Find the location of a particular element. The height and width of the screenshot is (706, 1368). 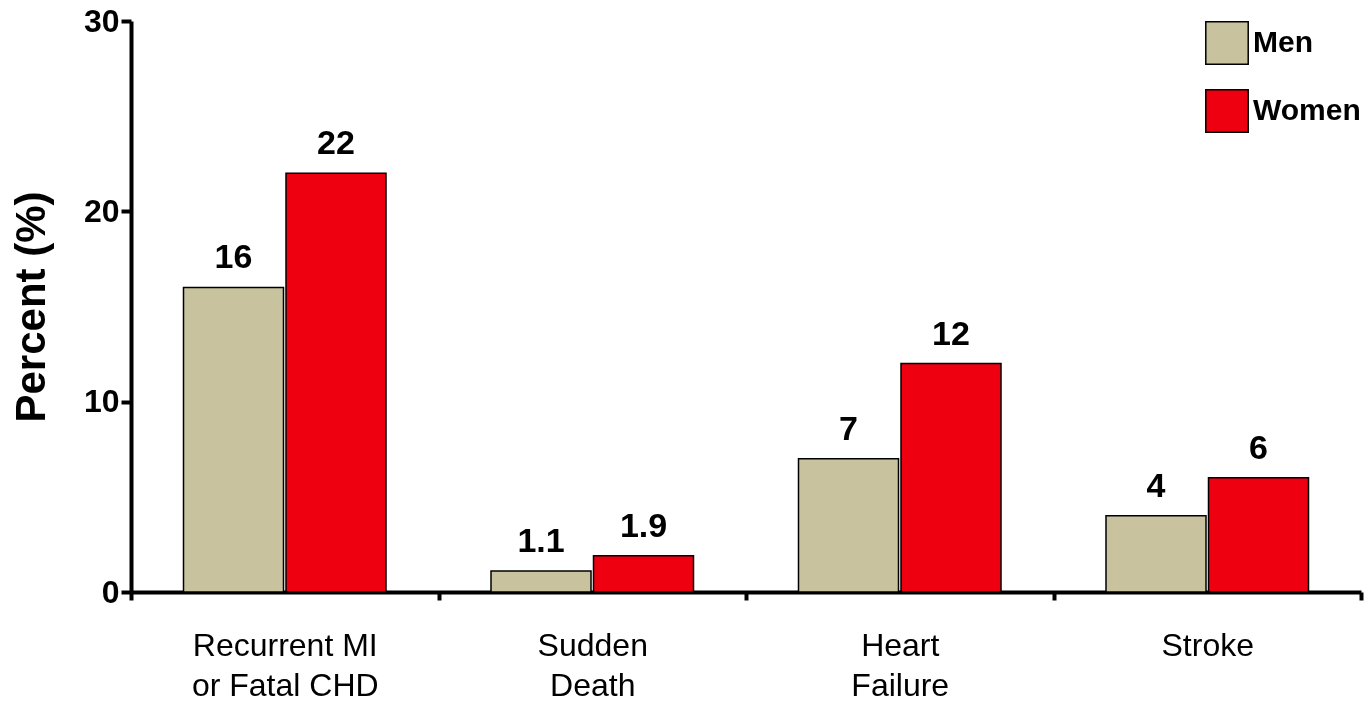

data-label: 16 is located at coordinates (233, 256).